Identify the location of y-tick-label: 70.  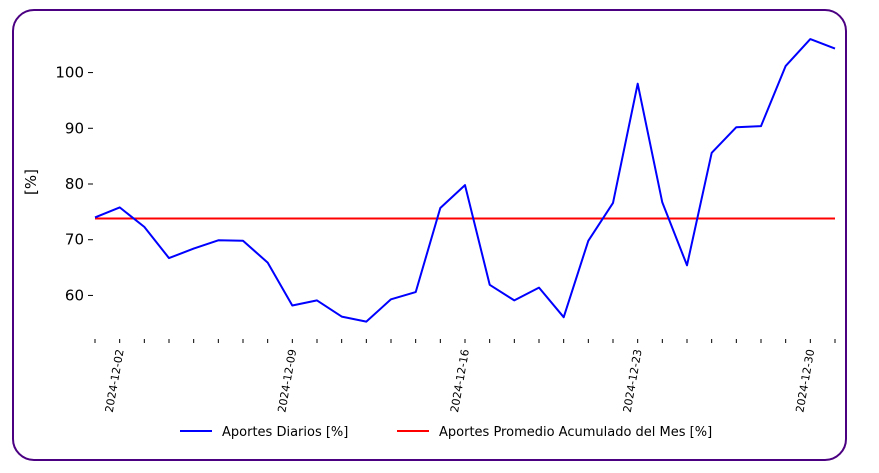
(74, 240).